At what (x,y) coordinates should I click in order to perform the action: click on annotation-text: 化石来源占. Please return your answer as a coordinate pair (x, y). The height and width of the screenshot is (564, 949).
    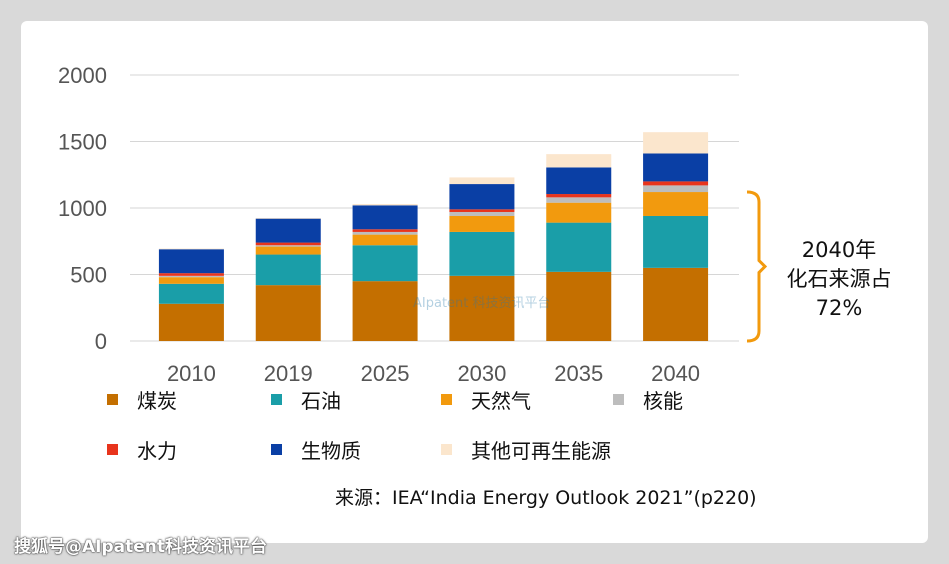
    Looking at the image, I should click on (839, 279).